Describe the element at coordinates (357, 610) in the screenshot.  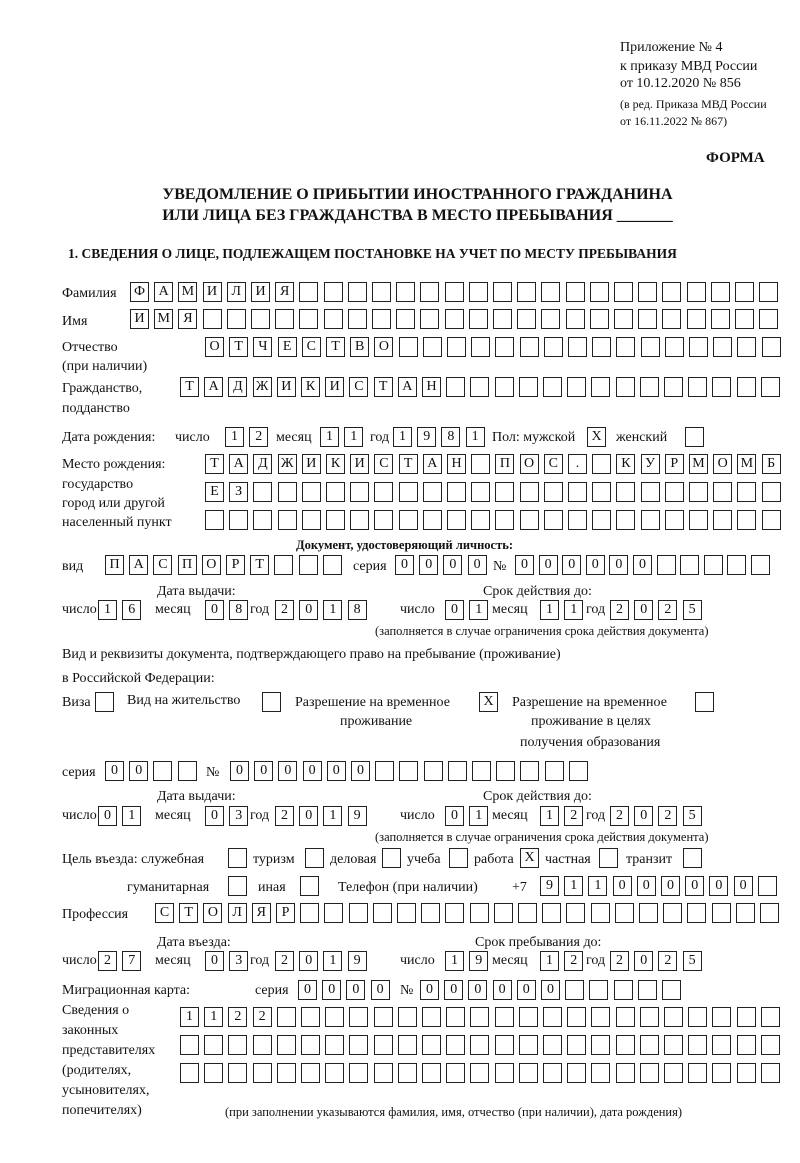
I see `doc-issue-year-cell: 8` at that location.